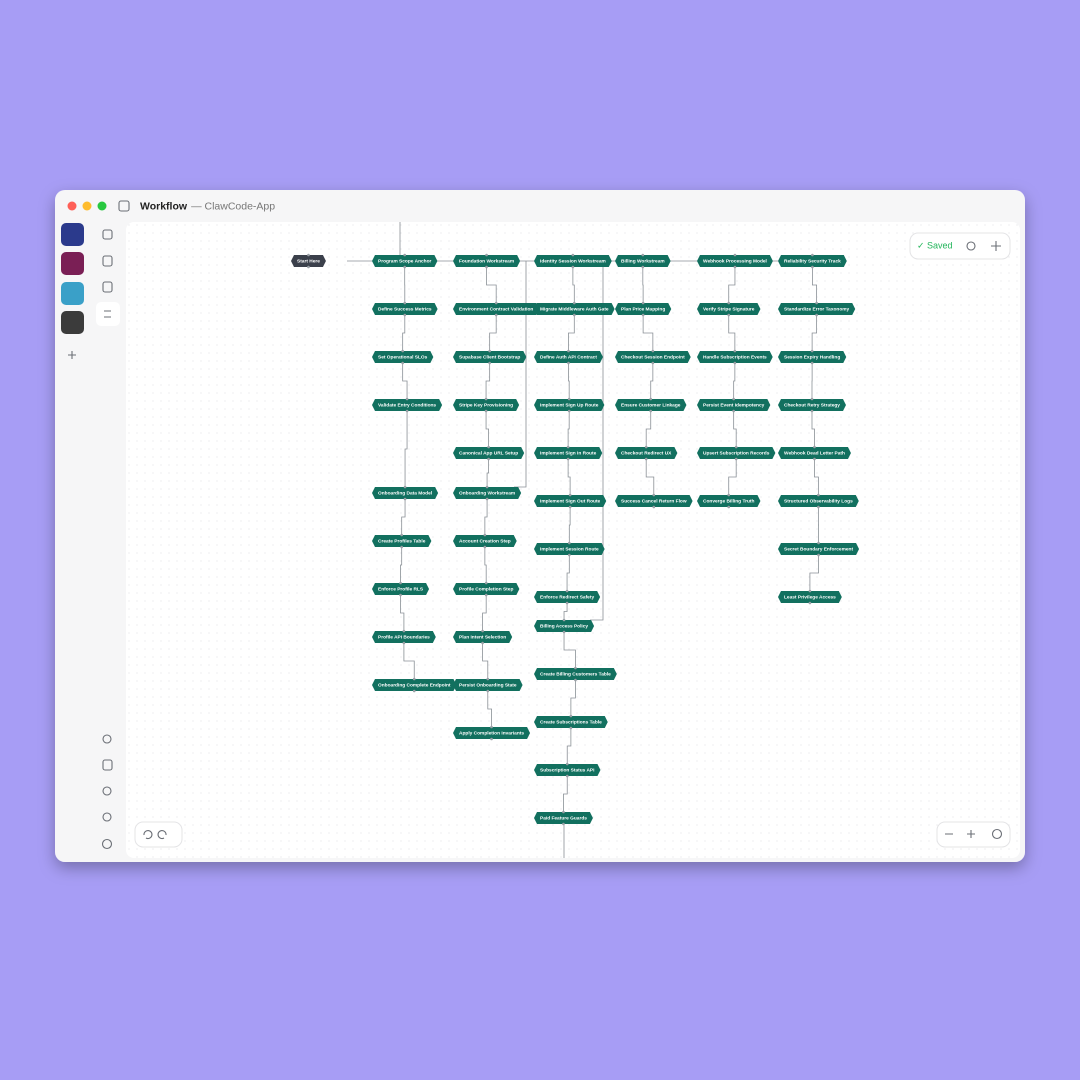 Image resolution: width=1080 pixels, height=1080 pixels. Describe the element at coordinates (735, 357) in the screenshot. I see `workflow-node: Handle Subscription Events` at that location.